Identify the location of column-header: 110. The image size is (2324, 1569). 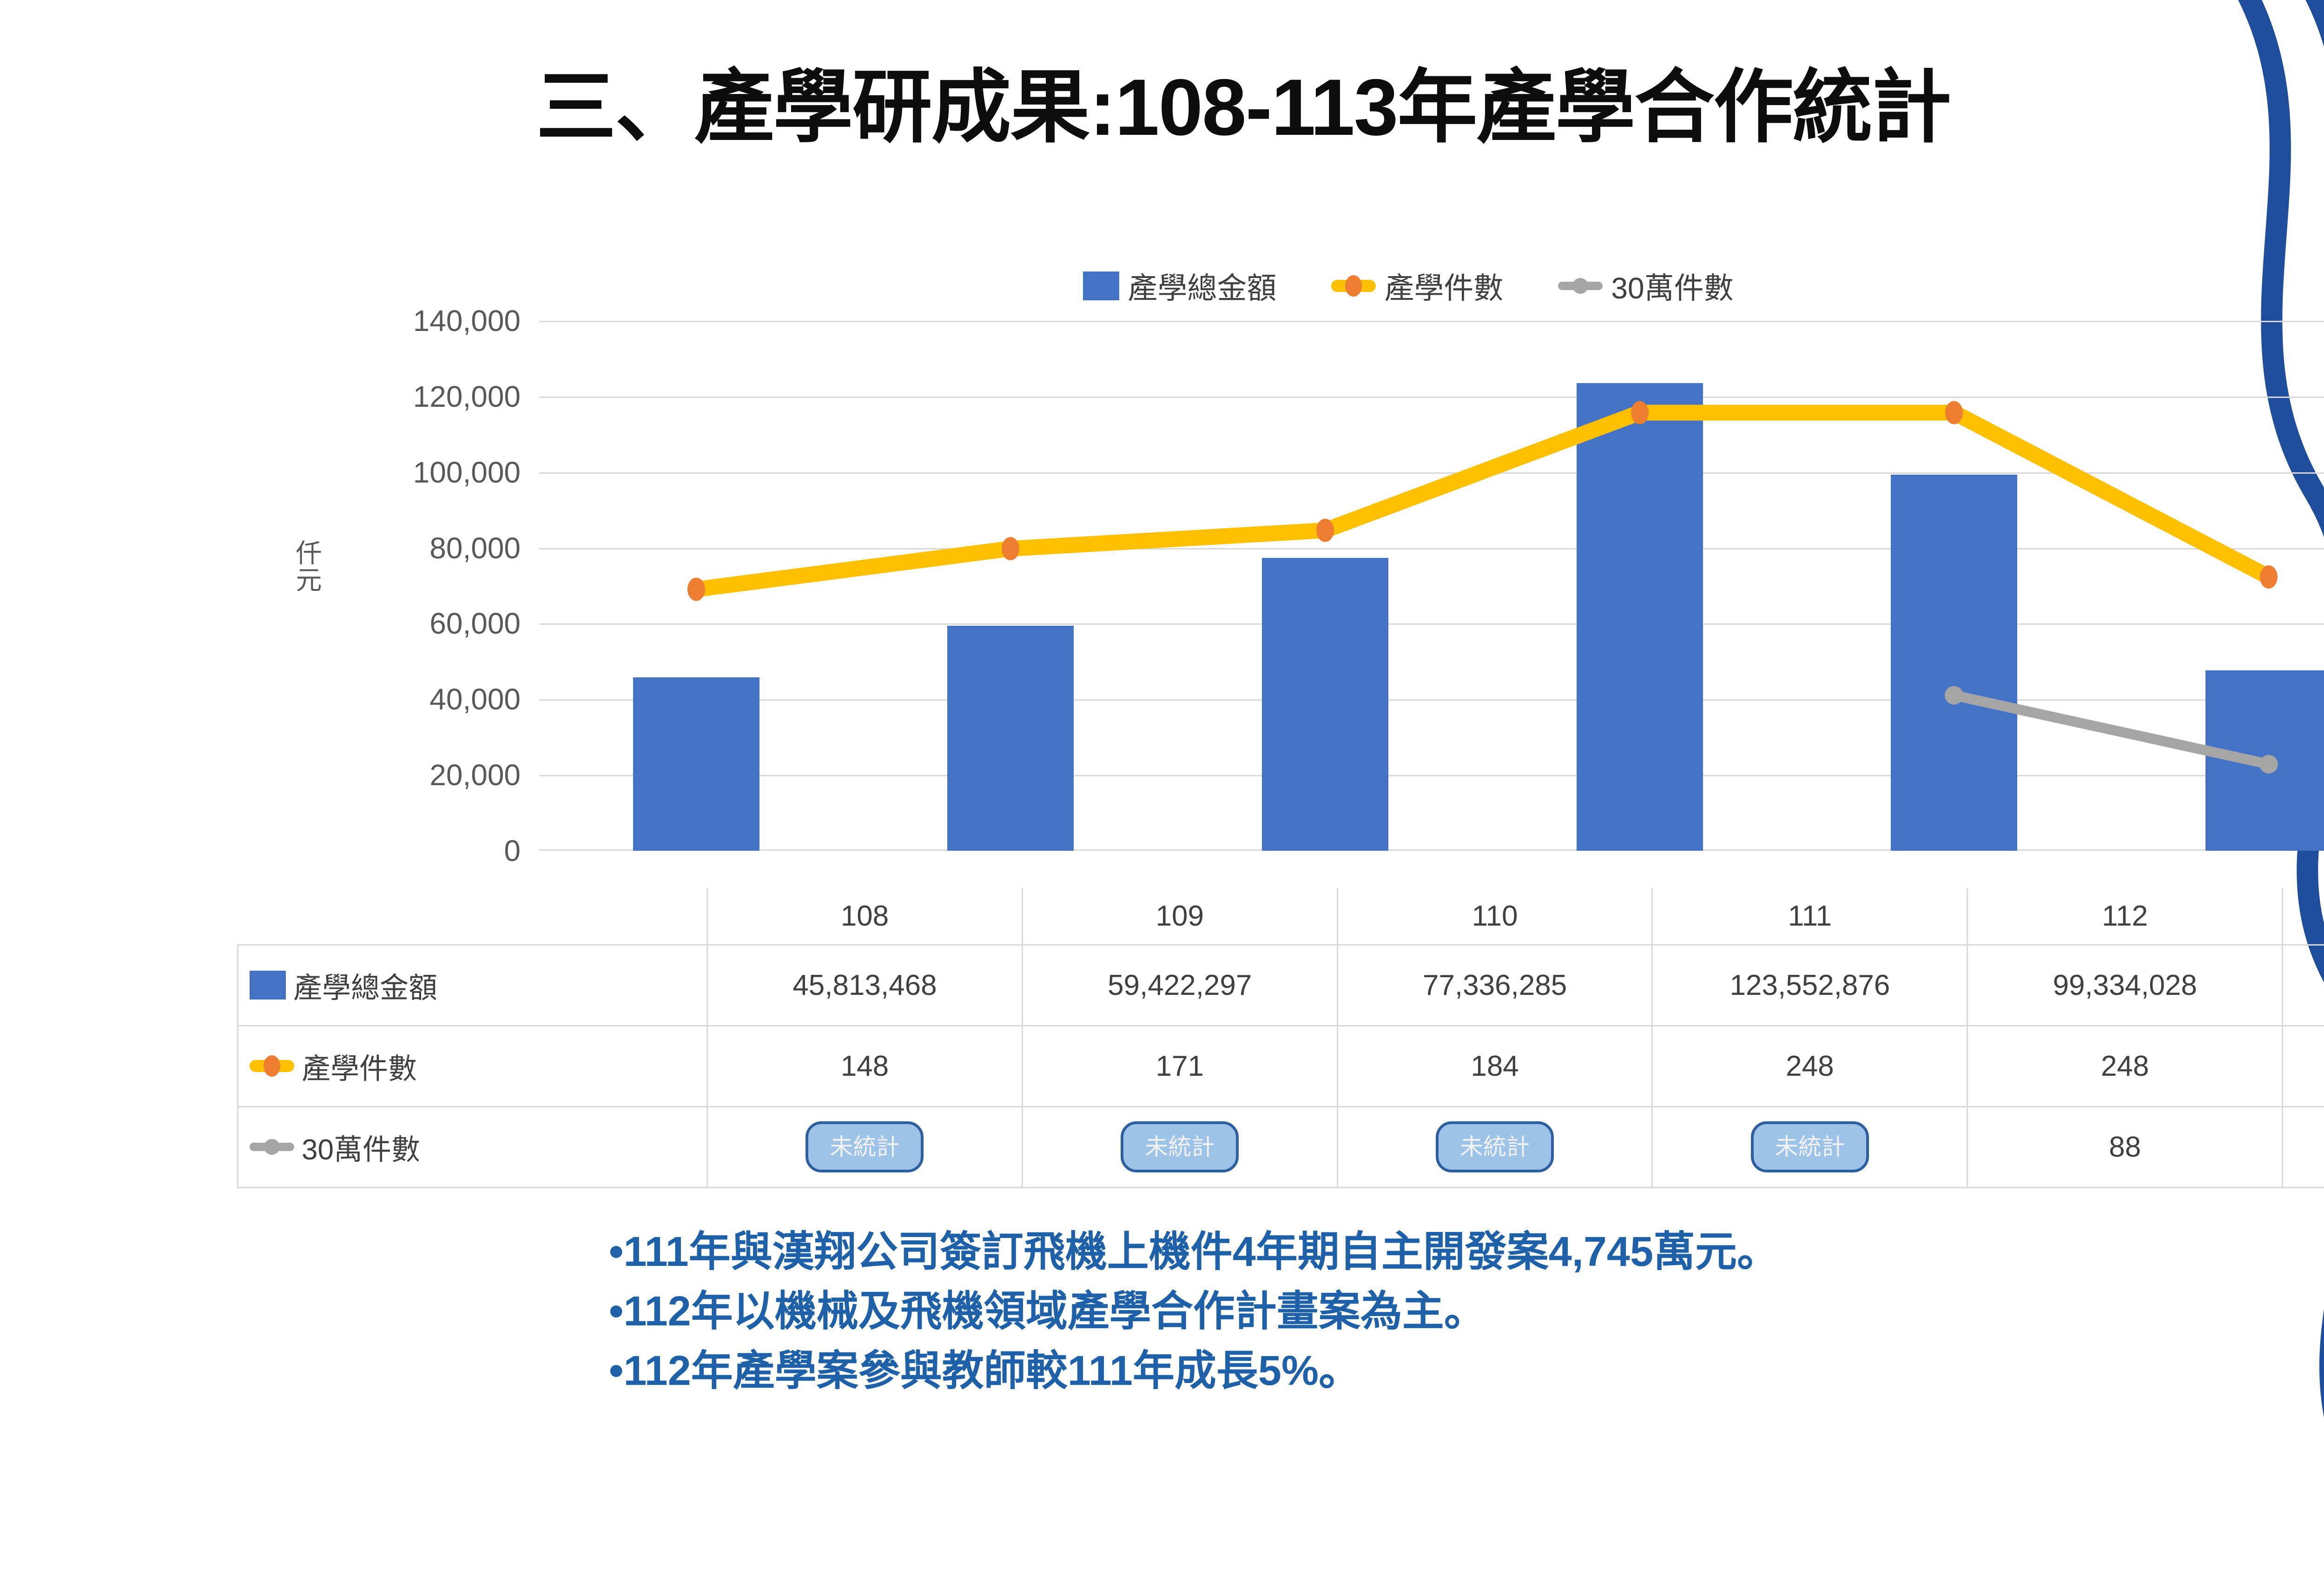
(1494, 917).